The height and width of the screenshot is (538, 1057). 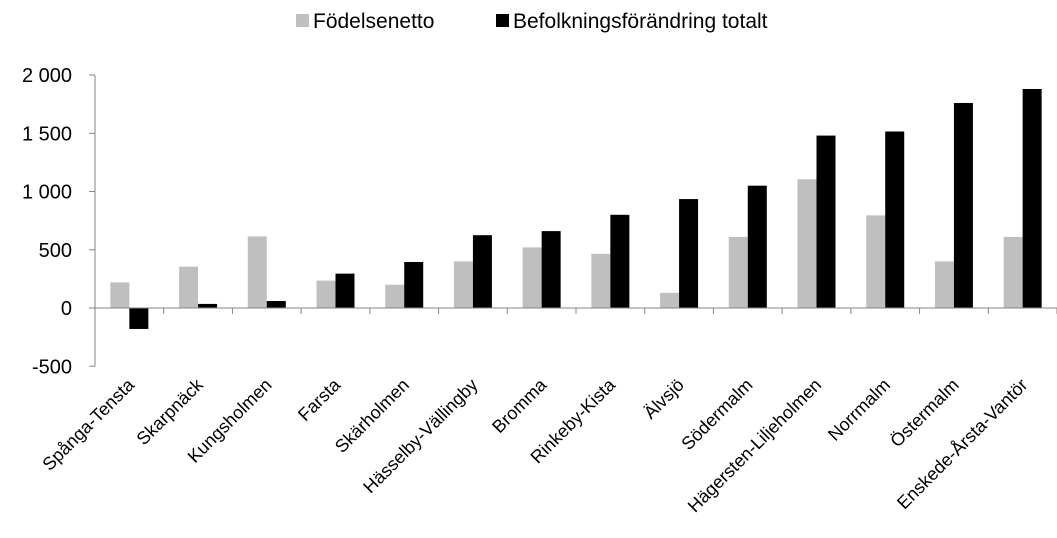 What do you see at coordinates (47, 193) in the screenshot?
I see `y-tick-label: 1 000` at bounding box center [47, 193].